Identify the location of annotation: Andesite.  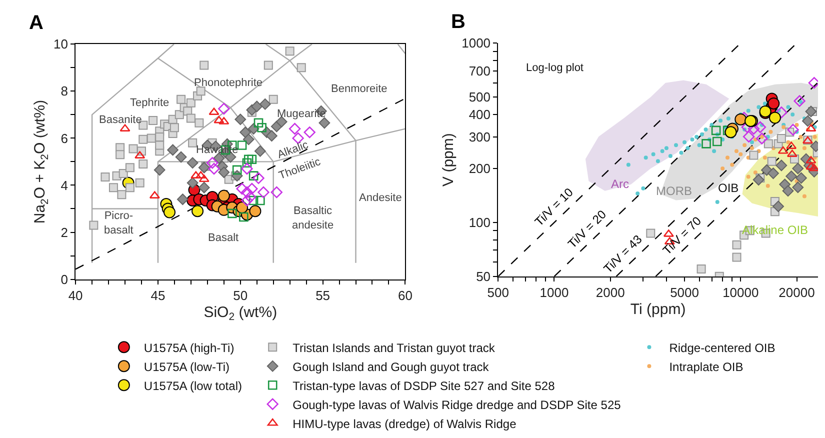
(380, 198).